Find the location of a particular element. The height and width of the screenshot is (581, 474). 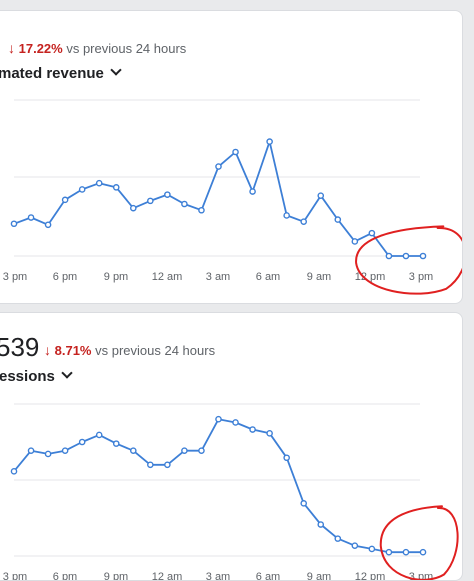

change-indicator: ↓ 17.22% vs previous 24 hours is located at coordinates (97, 48).